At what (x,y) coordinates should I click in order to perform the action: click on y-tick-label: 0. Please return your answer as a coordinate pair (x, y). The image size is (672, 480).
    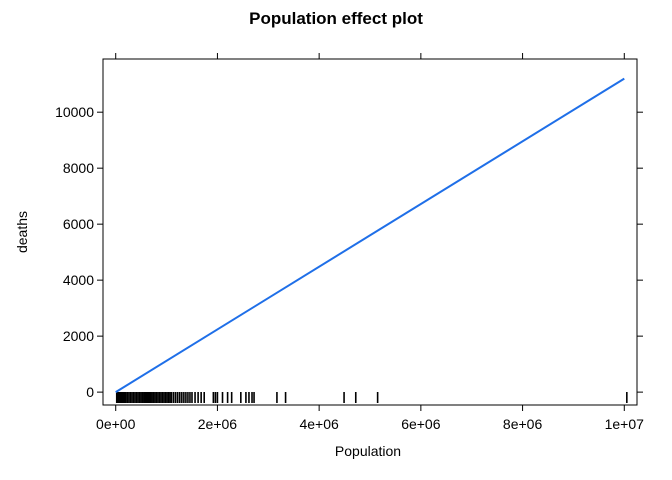
    Looking at the image, I should click on (90, 392).